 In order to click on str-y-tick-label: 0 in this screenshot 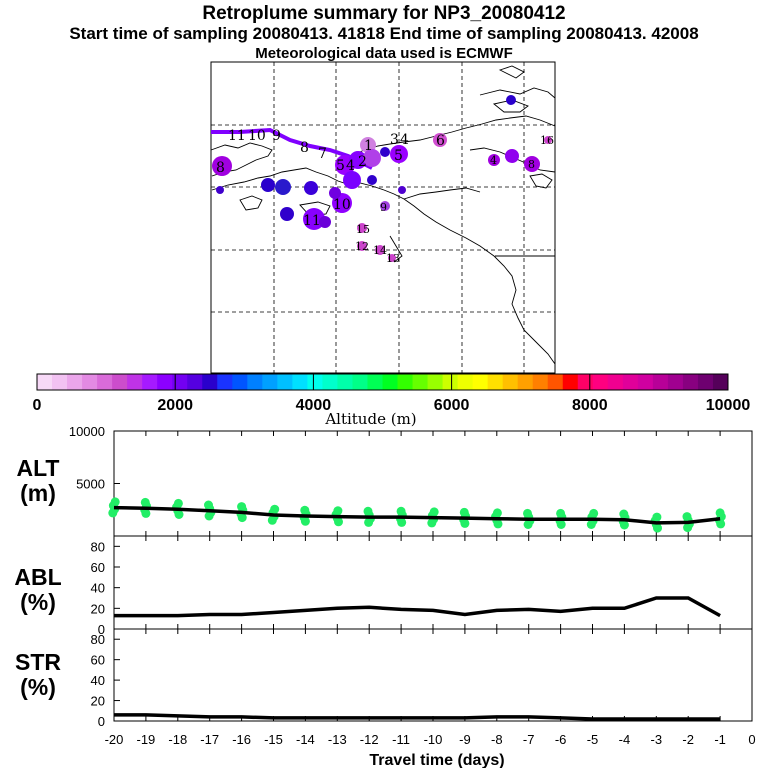, I will do `click(101, 721)`.